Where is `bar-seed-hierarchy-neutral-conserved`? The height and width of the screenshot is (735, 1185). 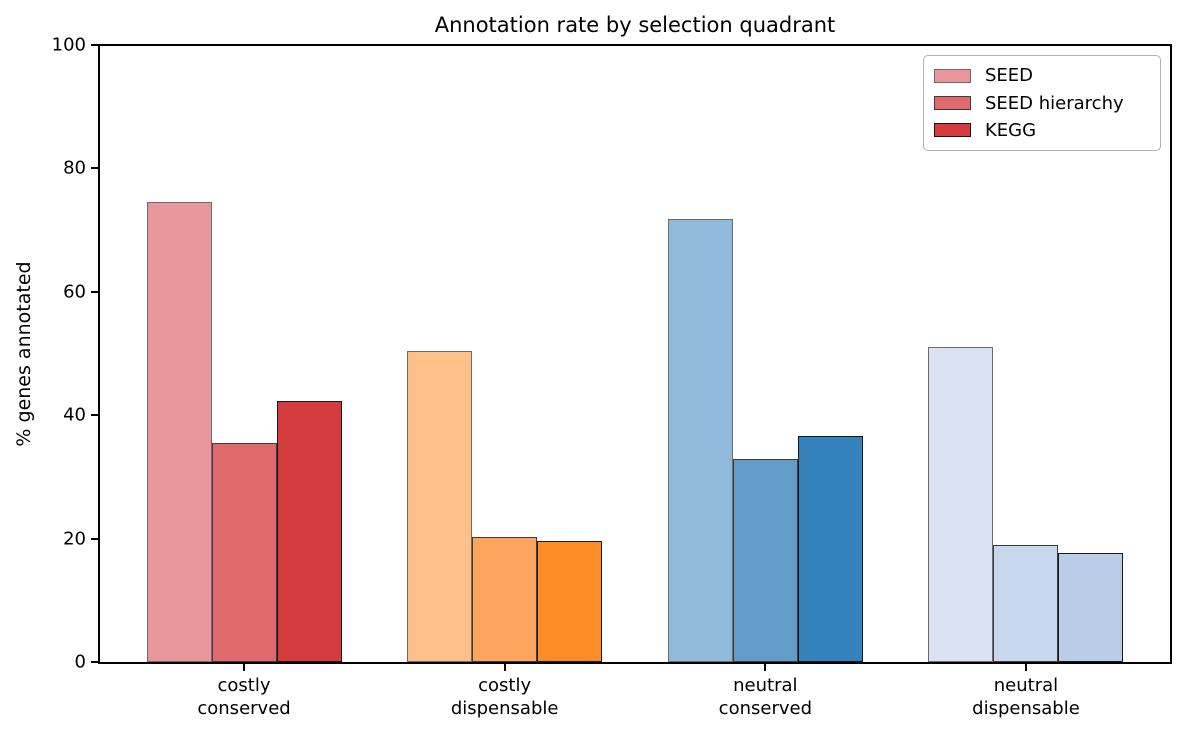 bar-seed-hierarchy-neutral-conserved is located at coordinates (765, 560).